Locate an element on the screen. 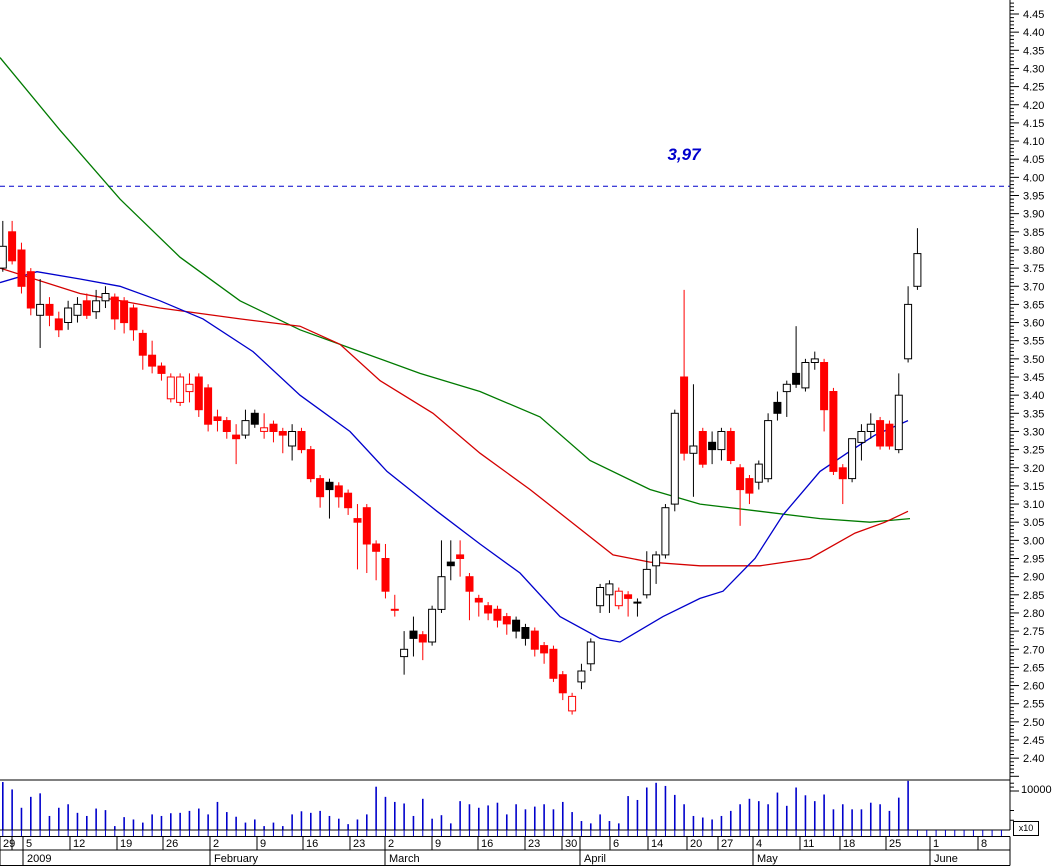 Image resolution: width=1062 pixels, height=866 pixels. date-axis is located at coordinates (505, 848).